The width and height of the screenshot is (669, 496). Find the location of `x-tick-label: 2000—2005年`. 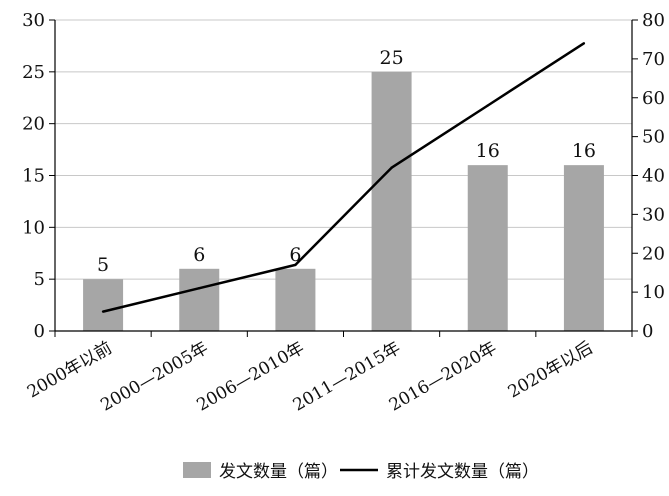

x-tick-label: 2000—2005年 is located at coordinates (154, 377).